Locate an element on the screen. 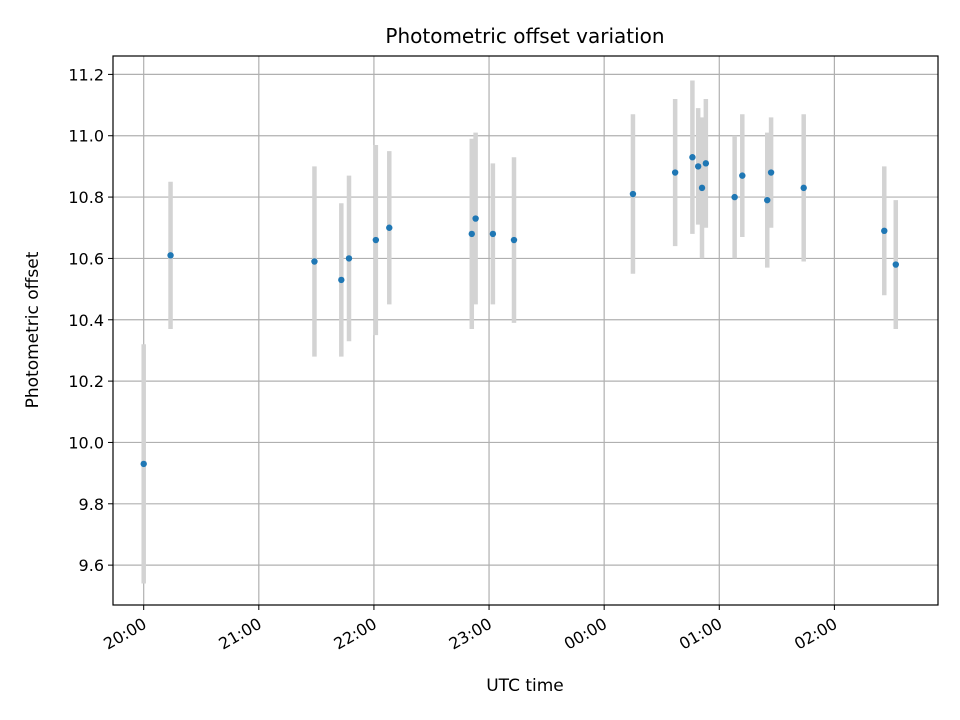 Image resolution: width=960 pixels, height=720 pixels. y-tick-label: 10.4 is located at coordinates (86, 320).